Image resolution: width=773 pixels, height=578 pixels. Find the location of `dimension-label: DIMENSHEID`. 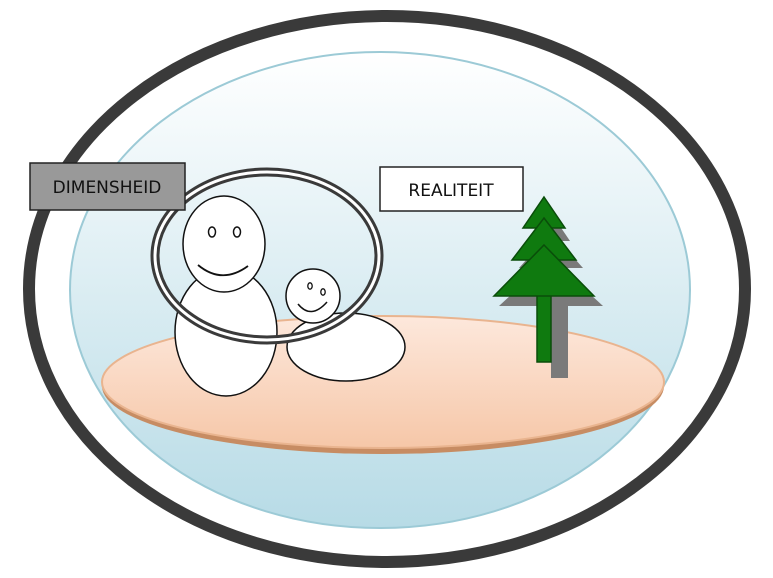

dimension-label: DIMENSHEID is located at coordinates (107, 188).